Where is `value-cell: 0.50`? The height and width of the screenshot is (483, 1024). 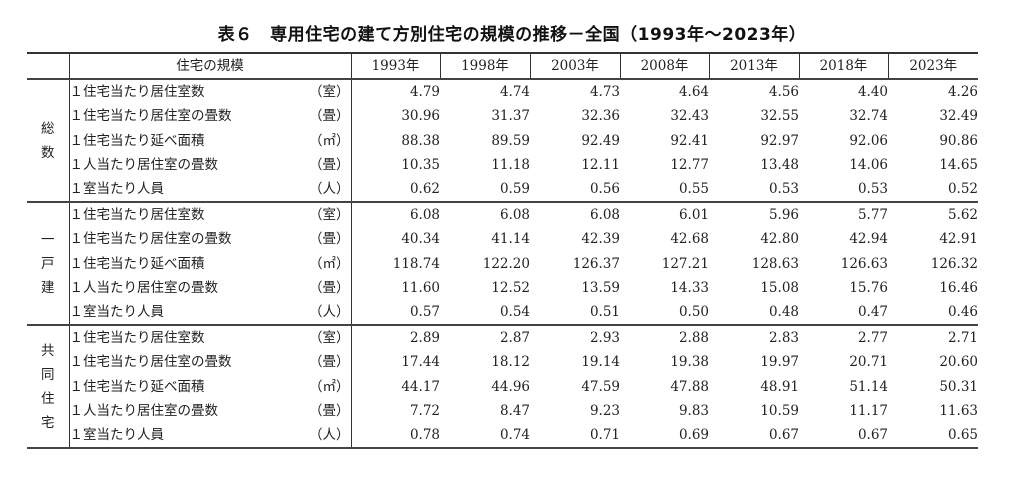
value-cell: 0.50 is located at coordinates (664, 313).